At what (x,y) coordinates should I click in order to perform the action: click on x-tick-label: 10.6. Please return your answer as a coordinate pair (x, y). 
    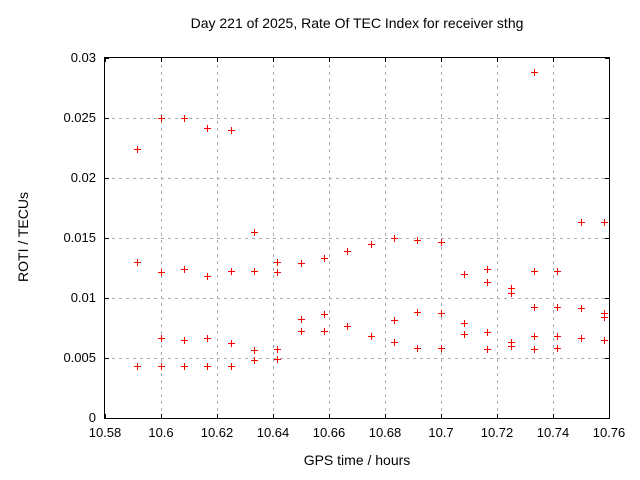
    Looking at the image, I should click on (161, 432).